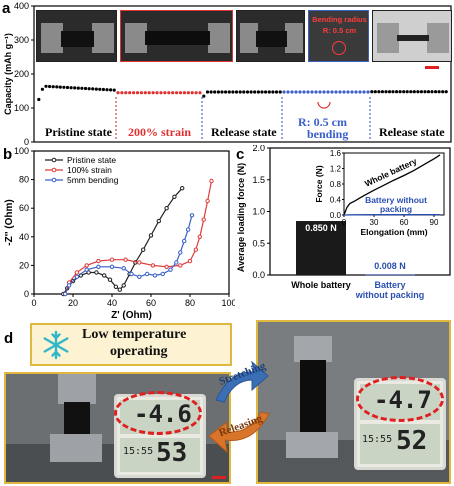  I want to click on legend-marker-b, so click(54, 170).